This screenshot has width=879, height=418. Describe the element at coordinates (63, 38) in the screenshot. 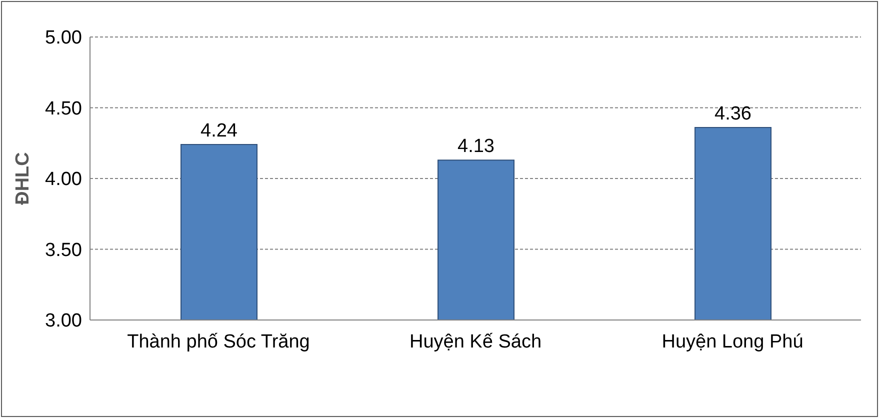

I see `y-tick-label: 5.00` at that location.